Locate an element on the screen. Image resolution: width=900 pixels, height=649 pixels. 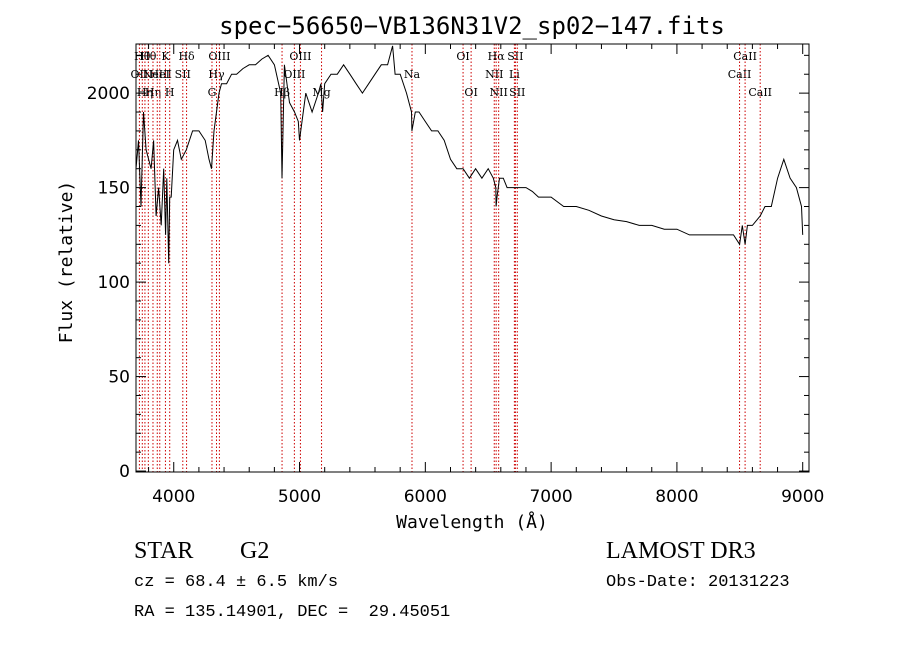
survey-label: LAMOST DR3 is located at coordinates (681, 551).